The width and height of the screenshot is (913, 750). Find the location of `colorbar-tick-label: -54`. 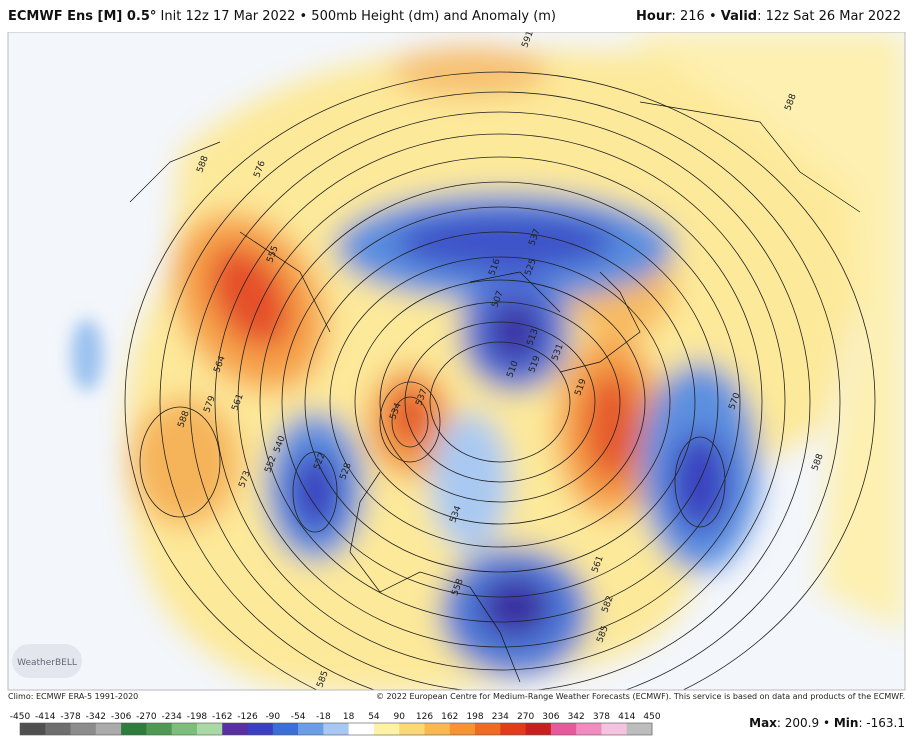

colorbar-tick-label: -54 is located at coordinates (298, 717).